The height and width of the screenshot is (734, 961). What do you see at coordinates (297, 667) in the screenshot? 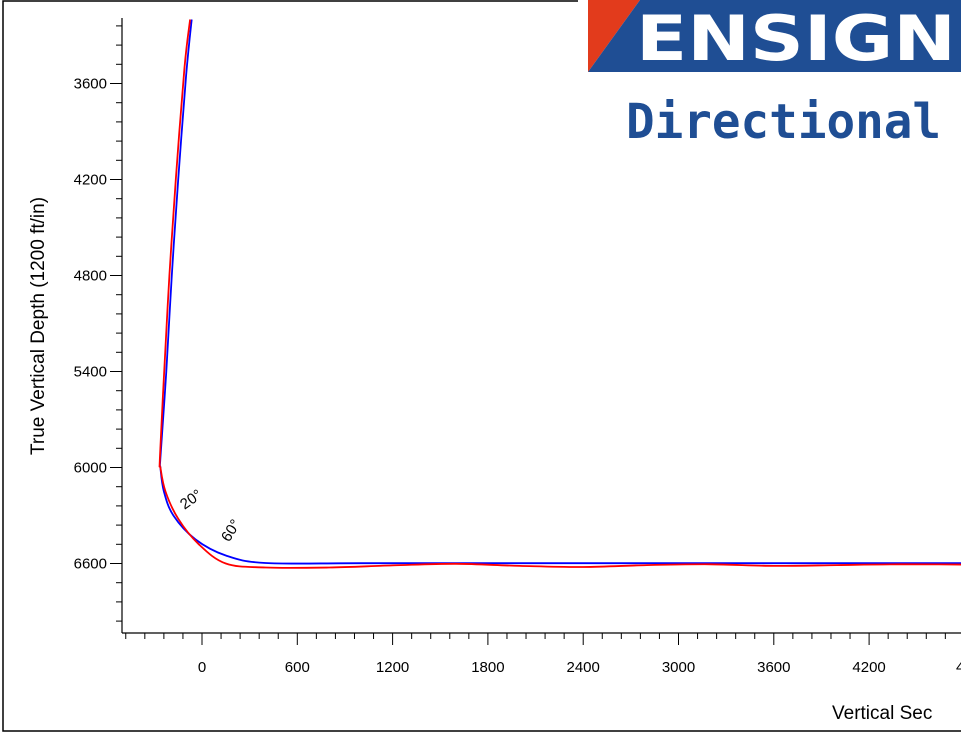
I see `x-tick-label: 600` at bounding box center [297, 667].